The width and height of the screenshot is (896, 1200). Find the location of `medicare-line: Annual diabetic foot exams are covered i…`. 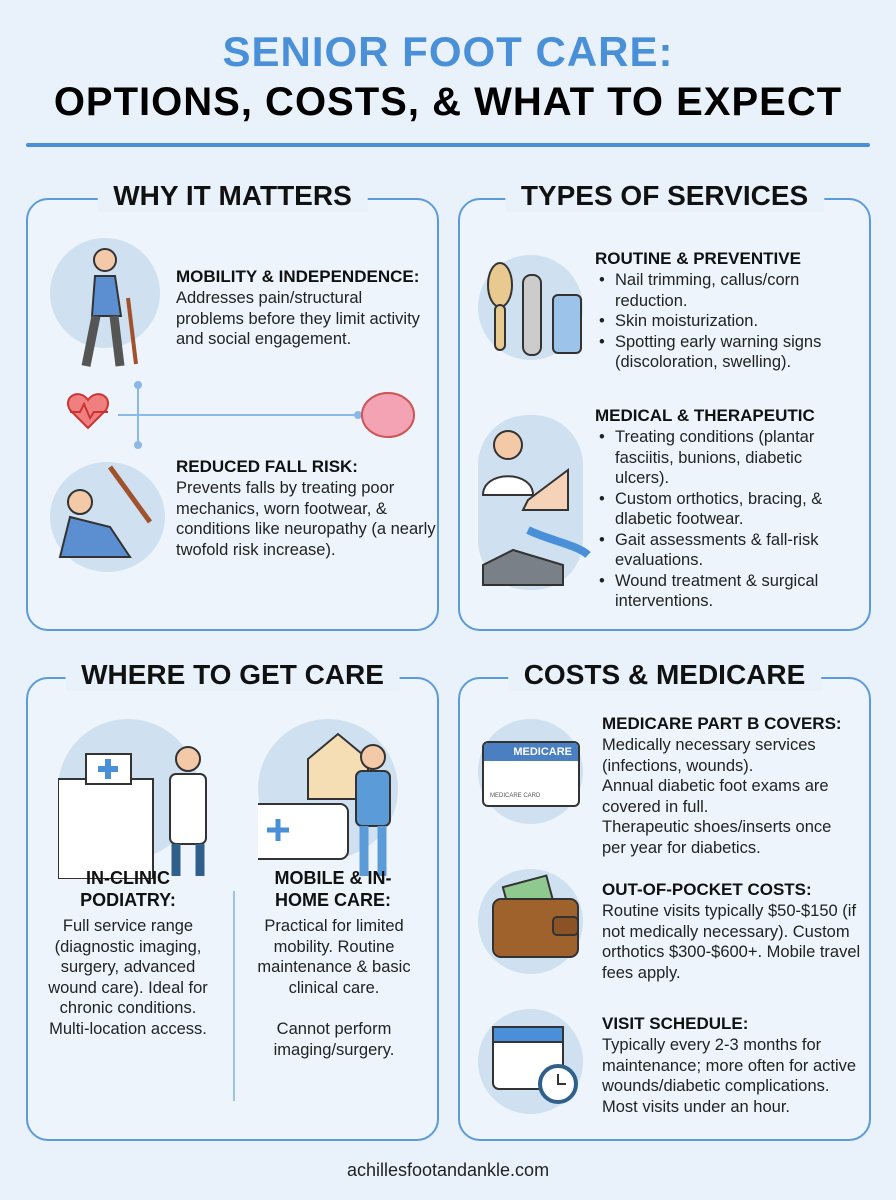

medicare-line: Annual diabetic foot exams are covered i… is located at coordinates (715, 796).